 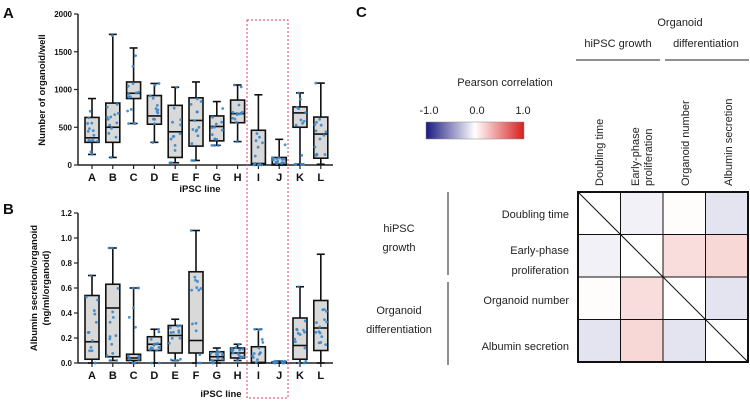 I want to click on panel-label-c: C, so click(x=361, y=12).